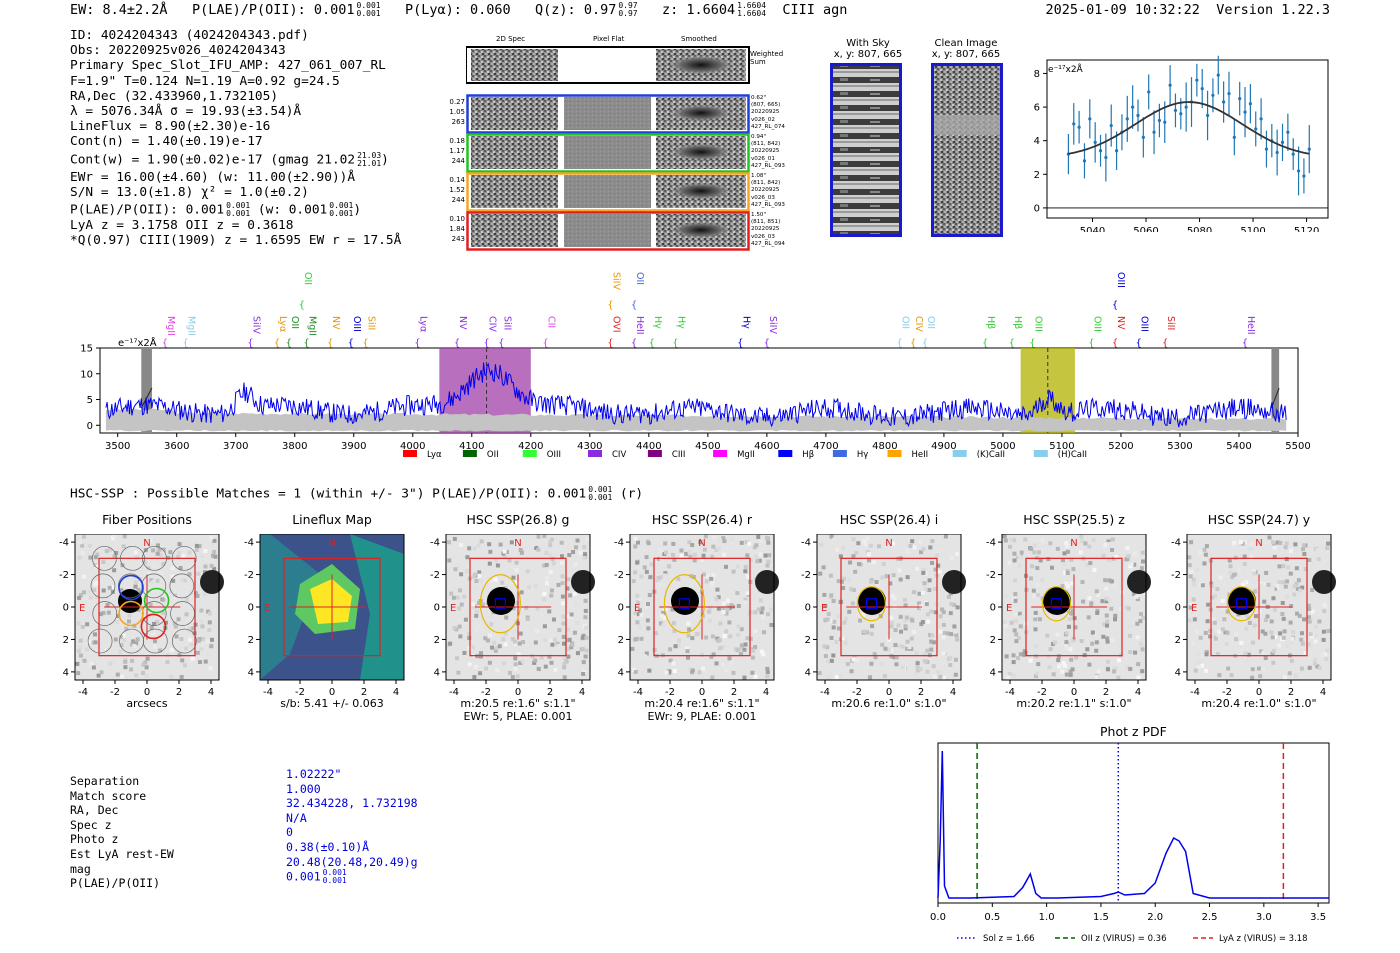  Describe the element at coordinates (759, 215) in the screenshot. I see `row-right-value: 1.50"` at that location.